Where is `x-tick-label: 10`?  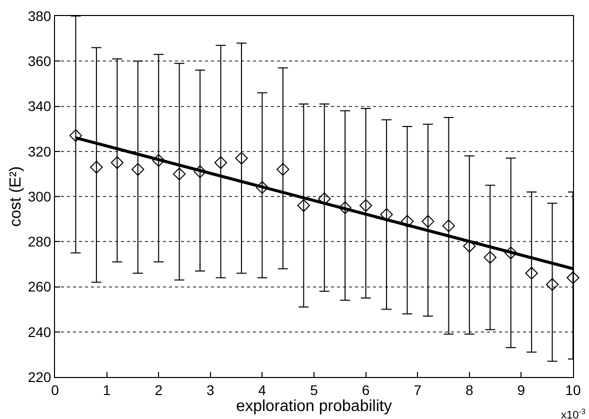 x-tick-label: 10 is located at coordinates (573, 390).